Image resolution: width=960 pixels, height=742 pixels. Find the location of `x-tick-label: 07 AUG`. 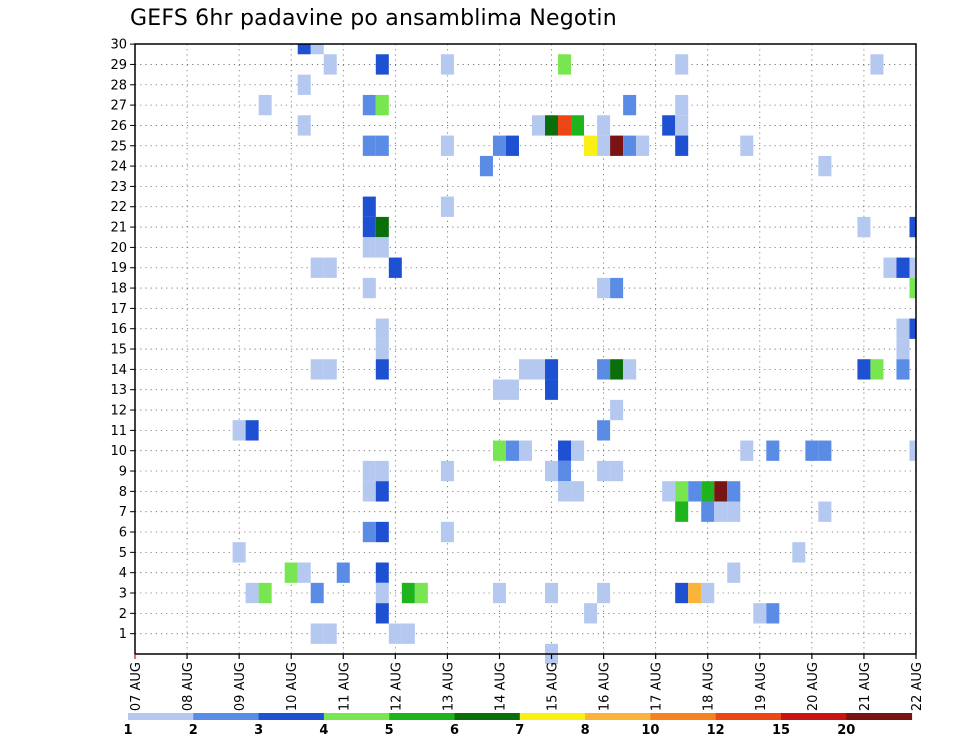

x-tick-label: 07 AUG is located at coordinates (136, 686).